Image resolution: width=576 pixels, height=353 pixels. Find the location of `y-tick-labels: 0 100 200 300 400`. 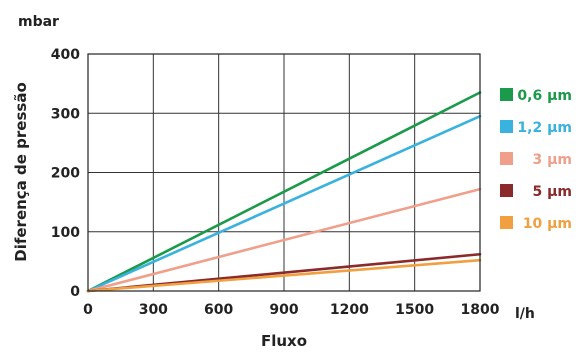

y-tick-labels: 0 100 200 300 400 is located at coordinates (65, 173).